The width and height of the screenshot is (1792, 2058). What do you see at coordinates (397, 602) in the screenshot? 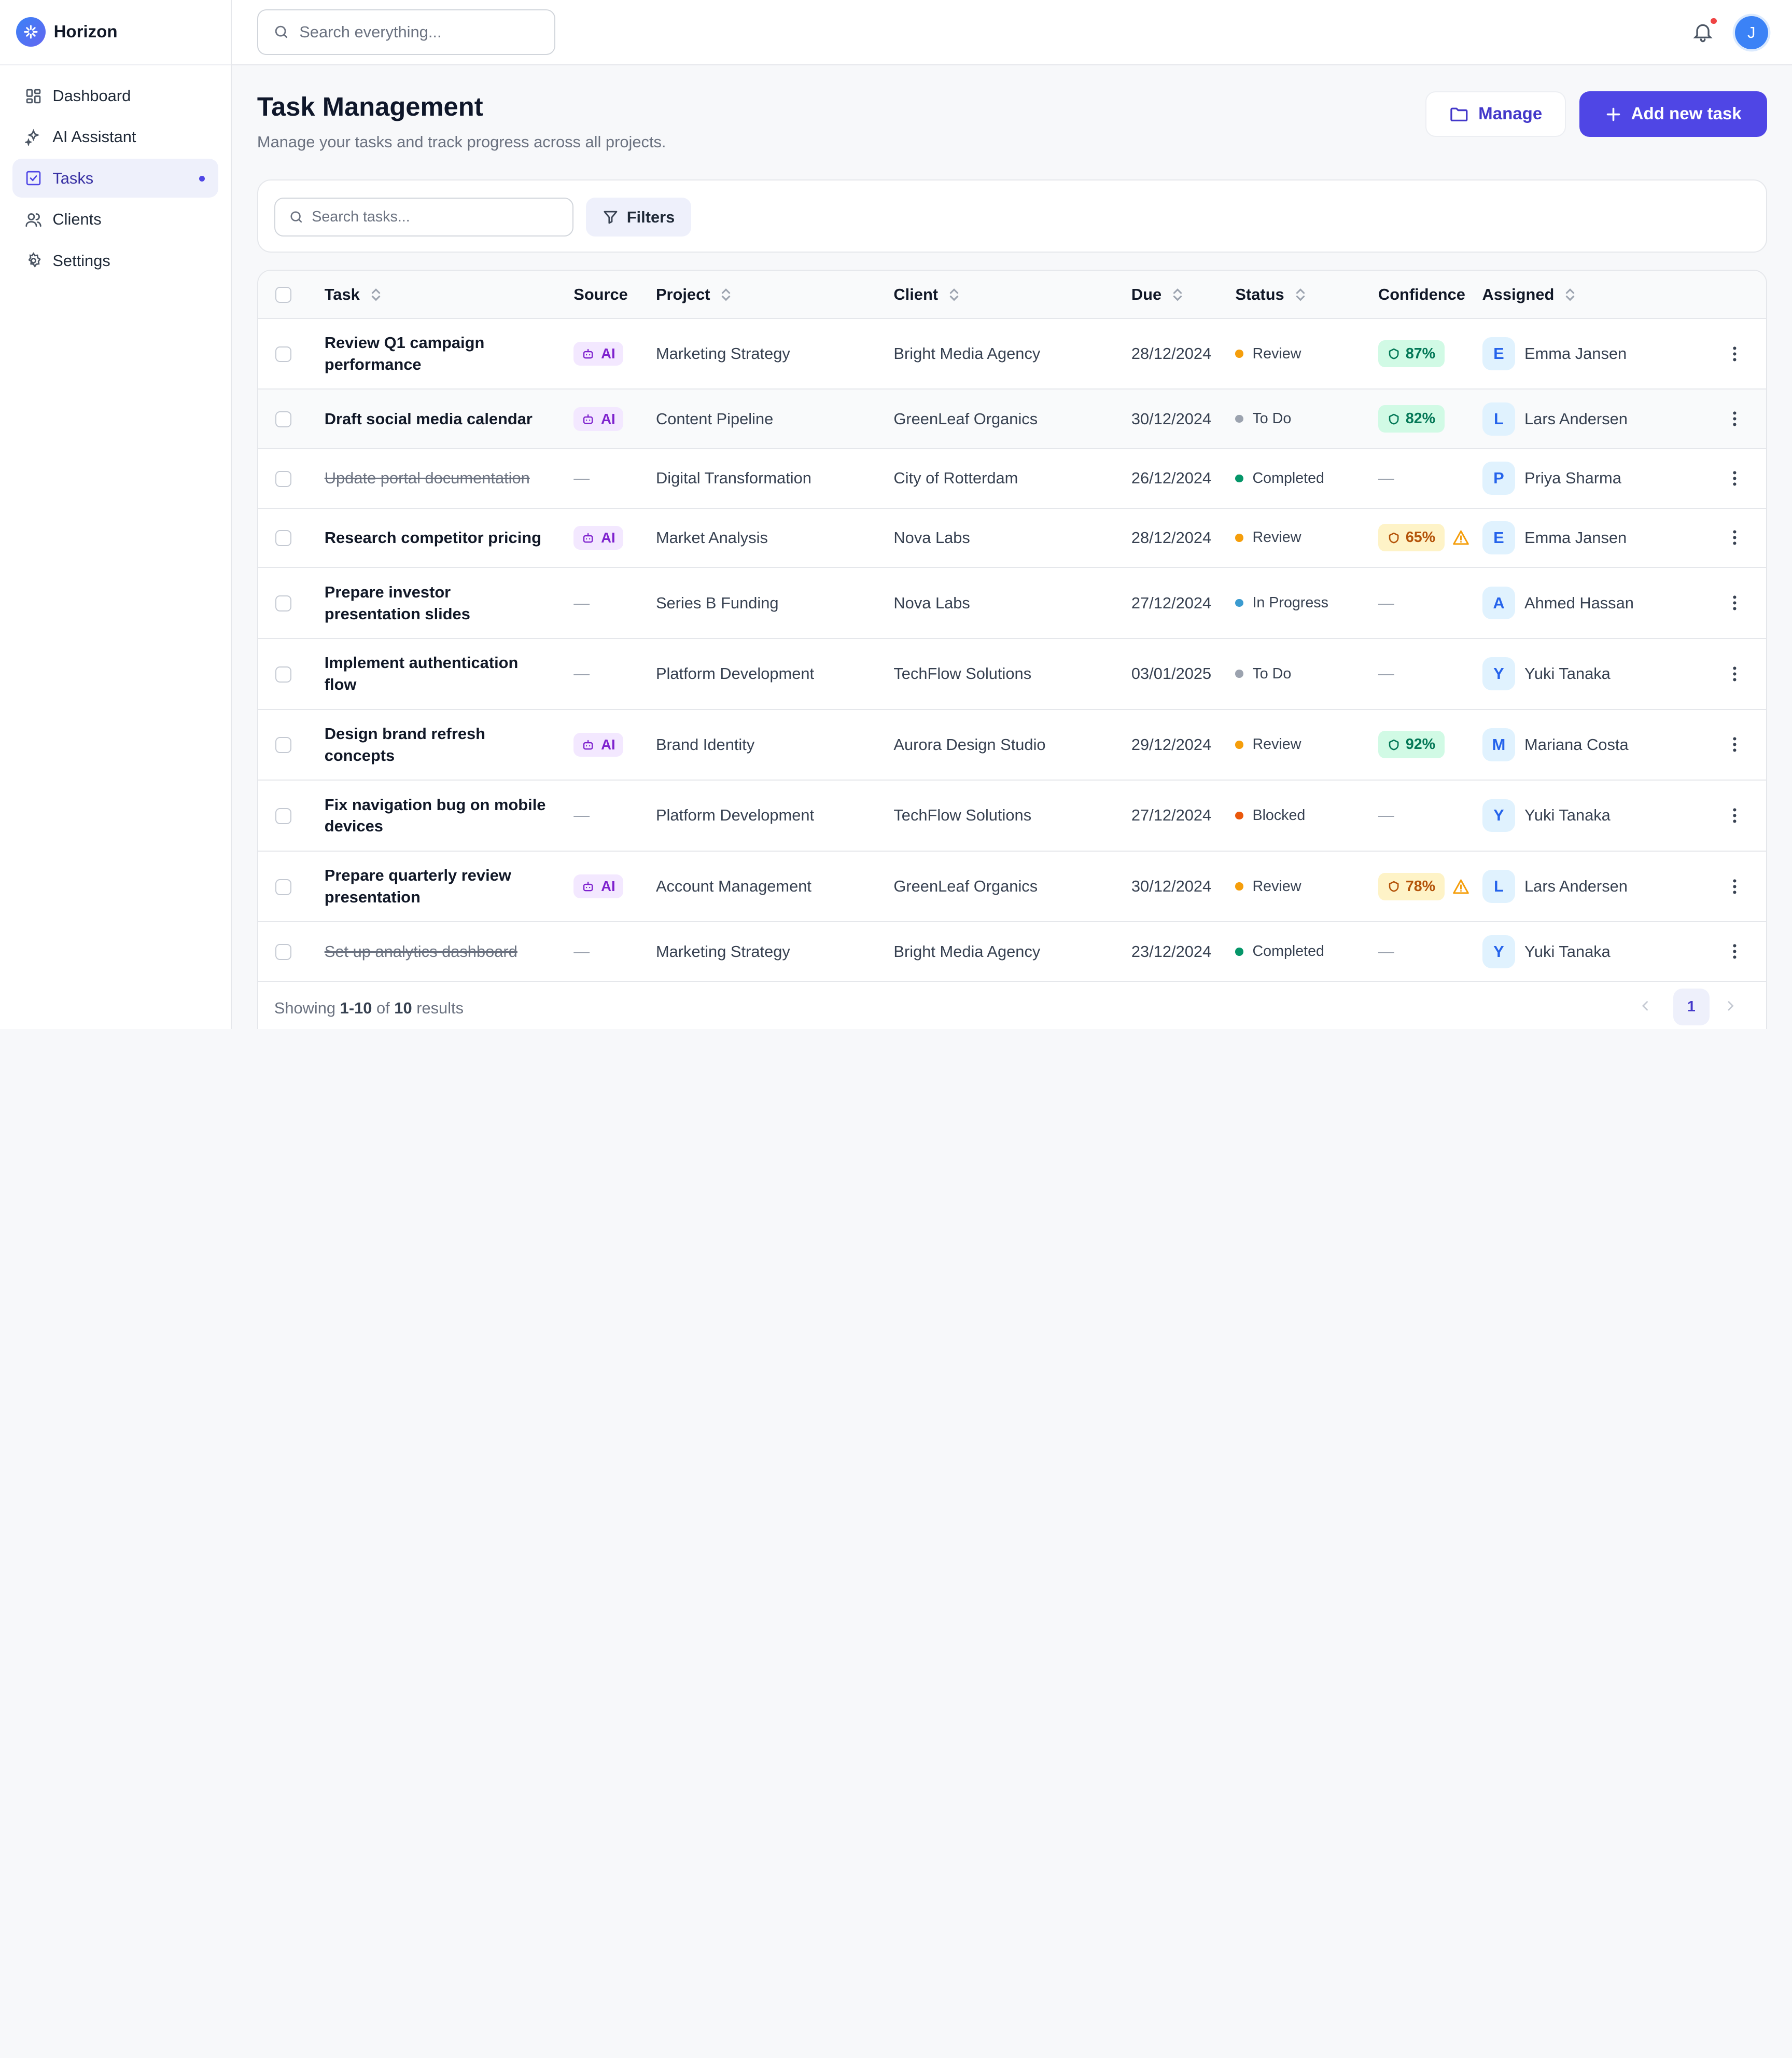
I see `task-title: Prepare investor presentation slides` at bounding box center [397, 602].